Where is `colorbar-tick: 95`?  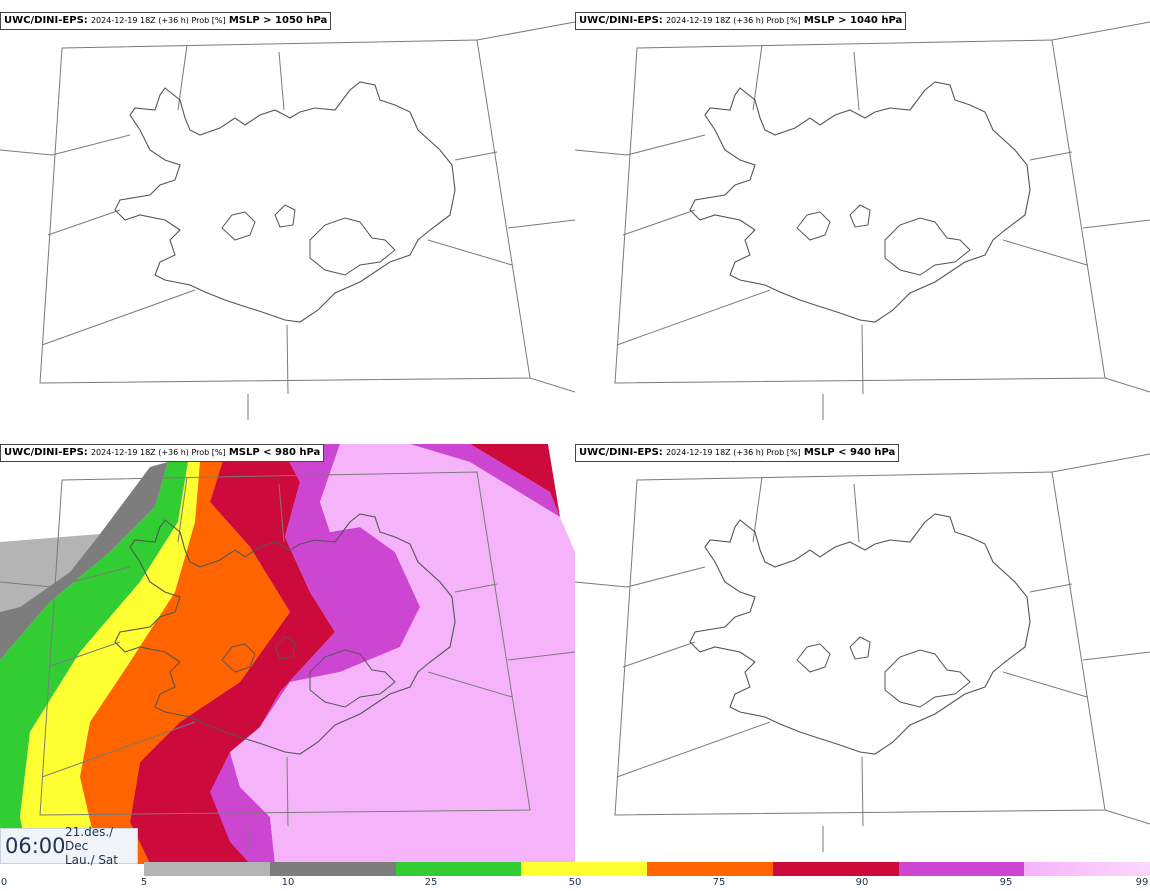
colorbar-tick: 95 is located at coordinates (1006, 882).